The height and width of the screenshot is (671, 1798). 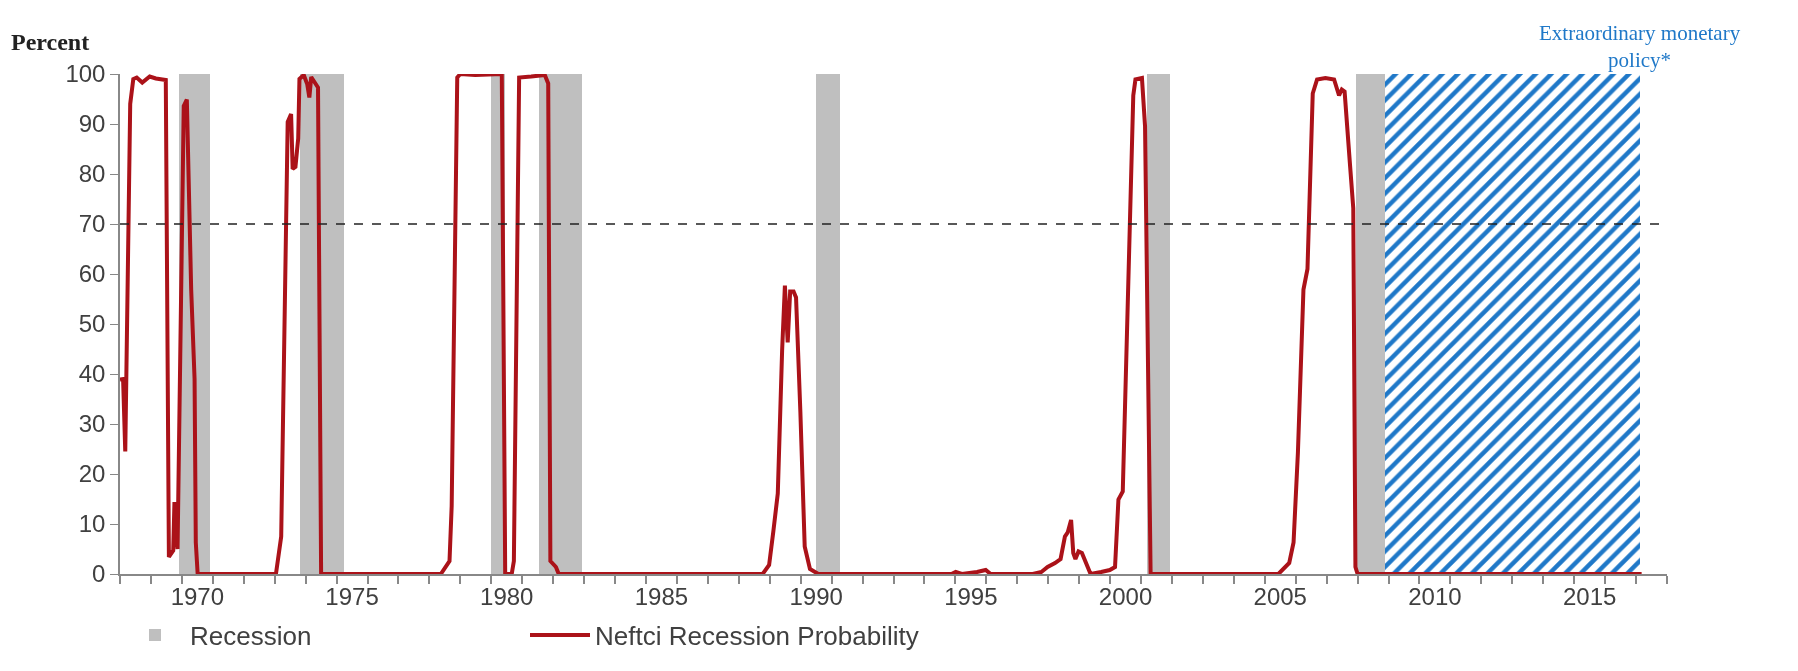 What do you see at coordinates (92, 474) in the screenshot?
I see `y-tick-label: 20` at bounding box center [92, 474].